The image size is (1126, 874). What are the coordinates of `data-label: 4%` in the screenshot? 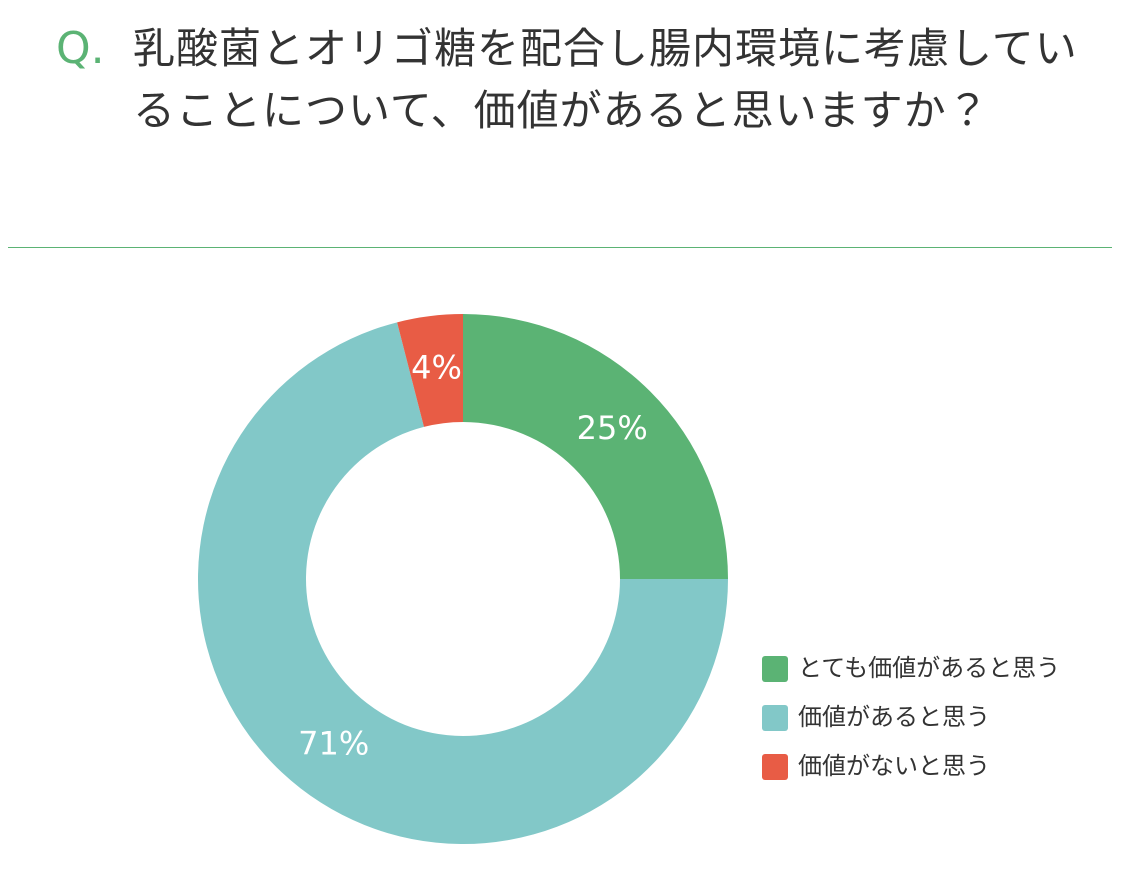 It's located at (436, 368).